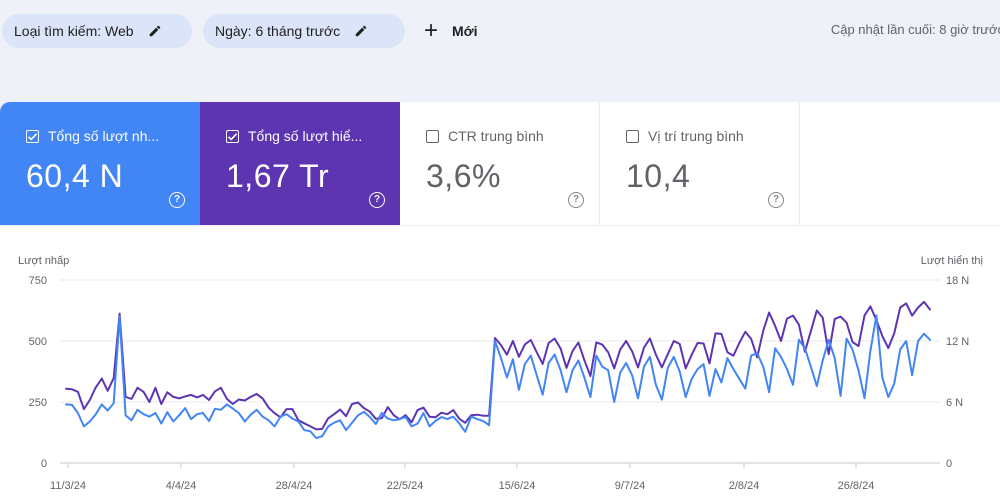  What do you see at coordinates (68, 486) in the screenshot?
I see `x-tick-label: 11/3/24` at bounding box center [68, 486].